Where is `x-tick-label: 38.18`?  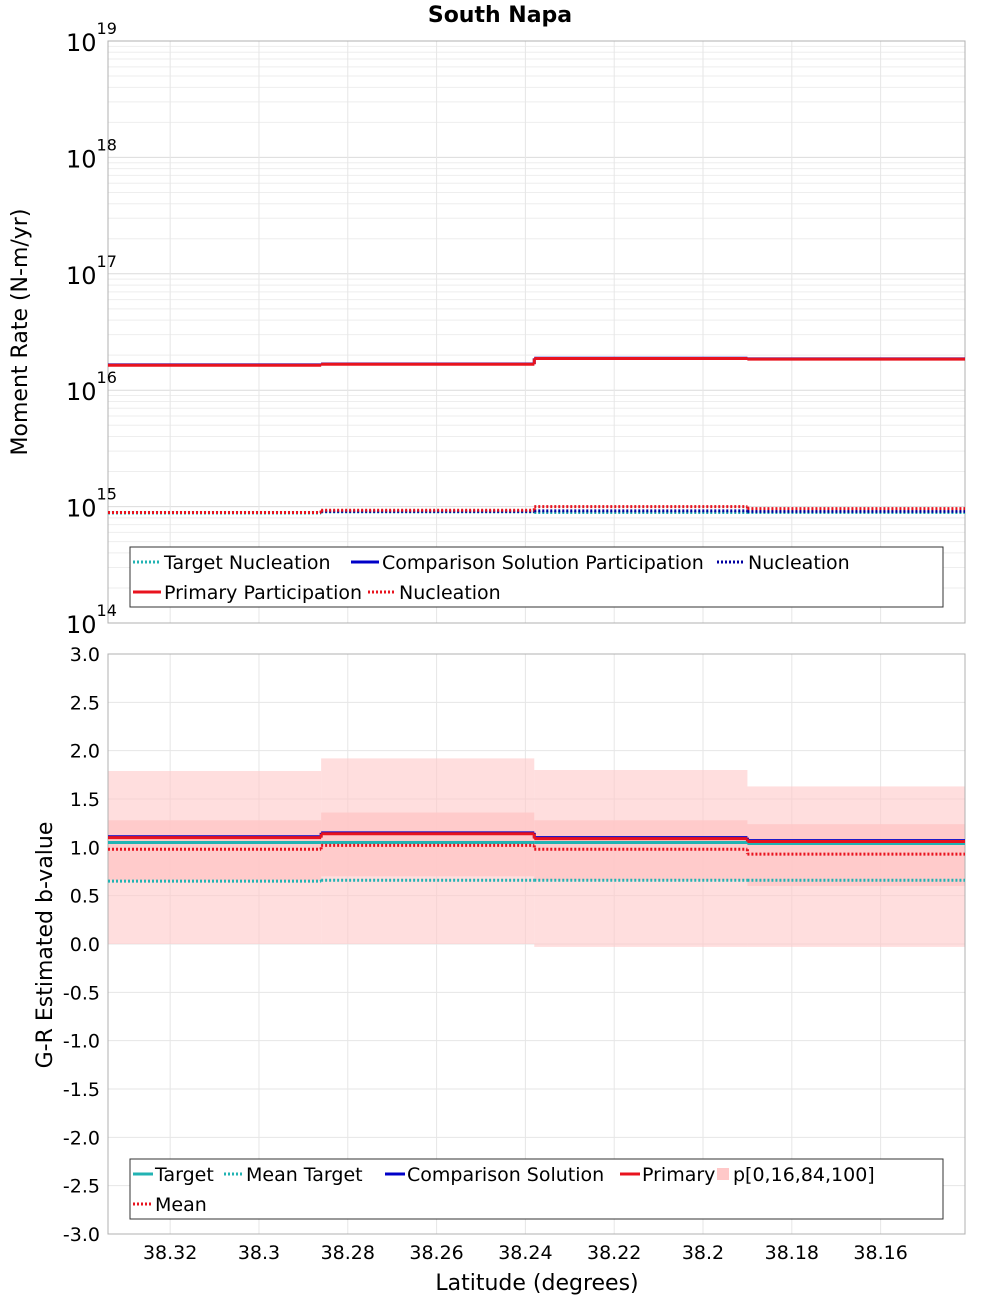 x-tick-label: 38.18 is located at coordinates (792, 1253).